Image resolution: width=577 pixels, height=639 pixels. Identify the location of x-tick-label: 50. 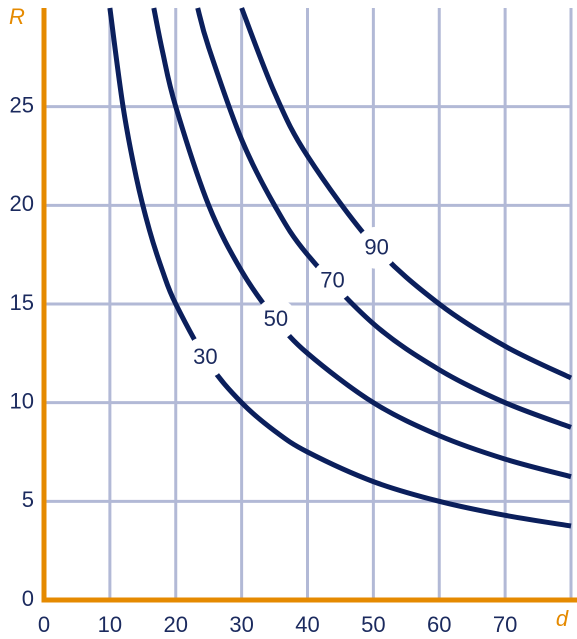
(373, 624).